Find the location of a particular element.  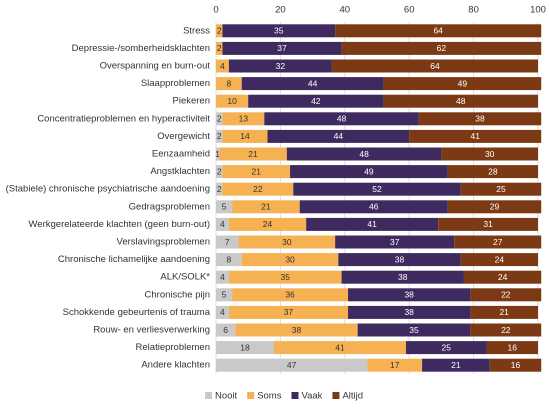

y-tick-label: Overspanning en burn-out is located at coordinates (155, 66).